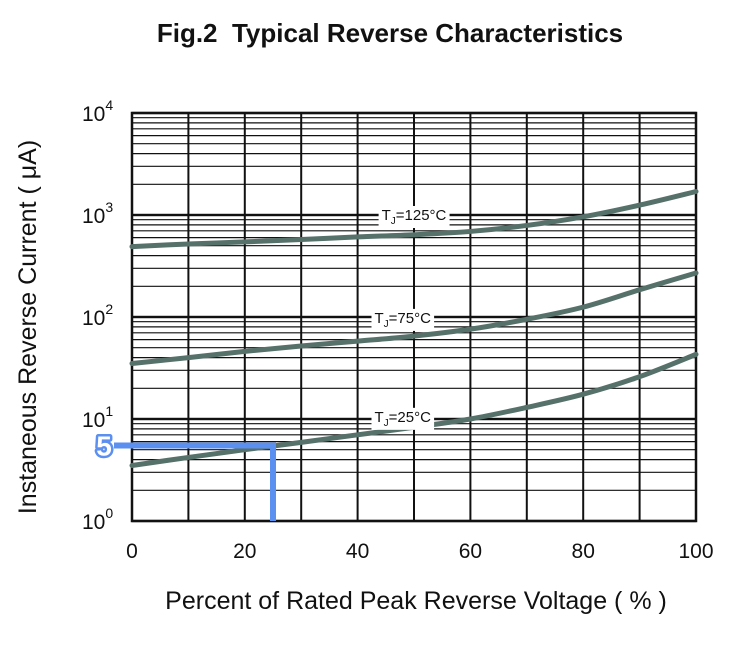  Describe the element at coordinates (132, 551) in the screenshot. I see `x-tick-label: 0` at that location.